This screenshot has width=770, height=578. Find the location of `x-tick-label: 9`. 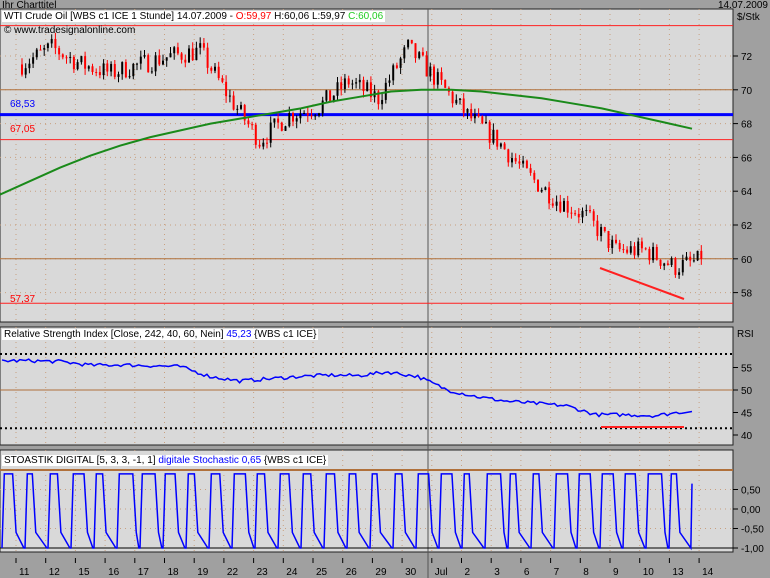

x-tick-label: 9 is located at coordinates (616, 572).